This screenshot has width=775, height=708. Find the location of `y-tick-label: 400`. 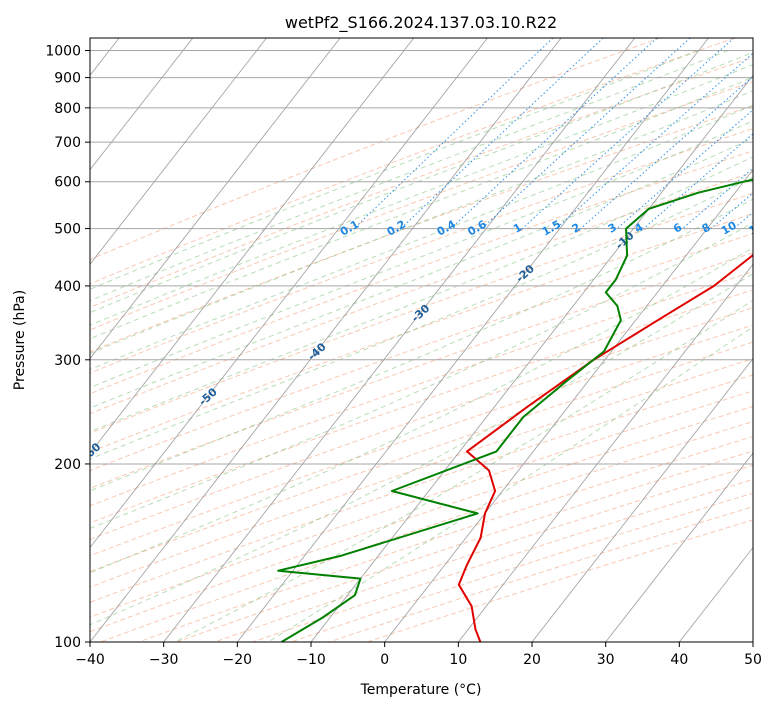

y-tick-label: 400 is located at coordinates (67, 287).